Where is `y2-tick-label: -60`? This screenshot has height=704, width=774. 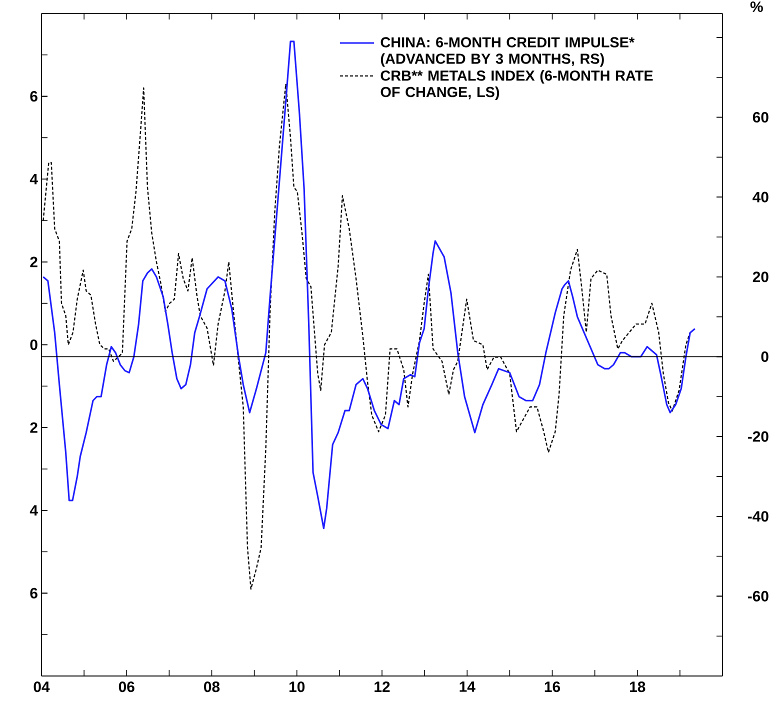 y2-tick-label: -60 is located at coordinates (758, 596).